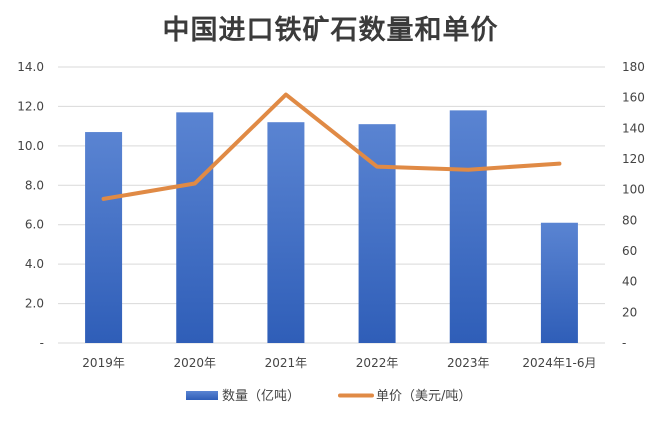 The image size is (661, 425). What do you see at coordinates (103, 363) in the screenshot?
I see `x-tick-label: 2019年` at bounding box center [103, 363].